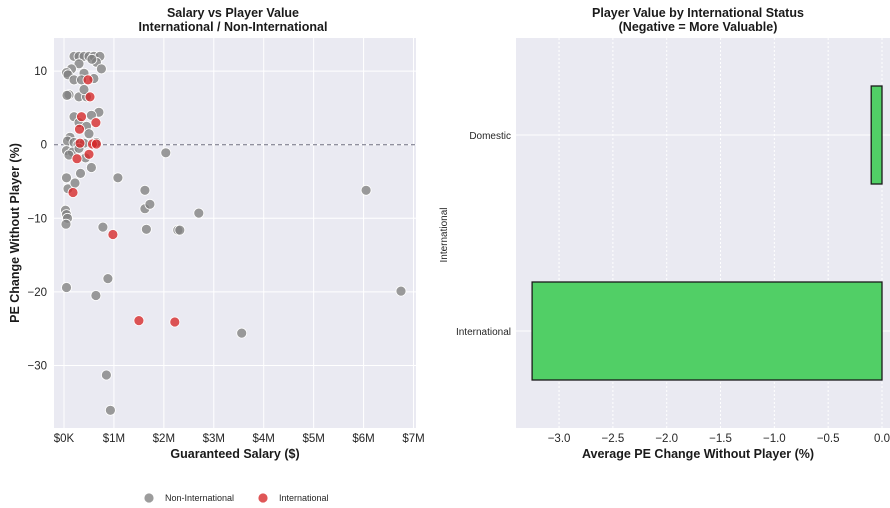 Image resolution: width=890 pixels, height=508 pixels. Describe the element at coordinates (707, 331) in the screenshot. I see `bar-international` at that location.